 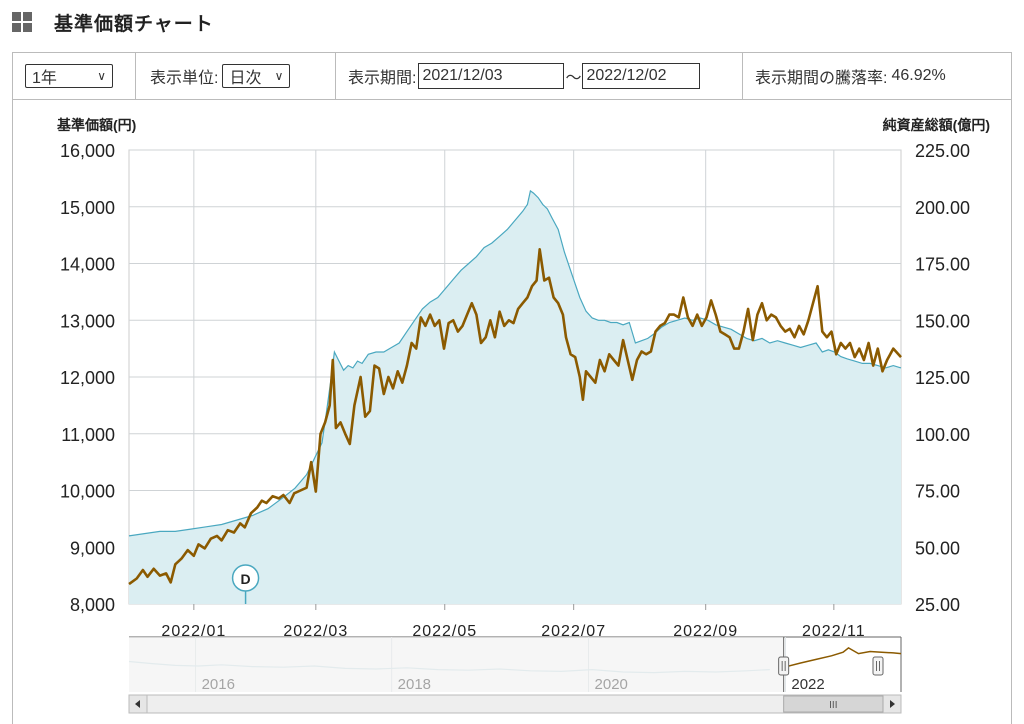 What do you see at coordinates (942, 378) in the screenshot?
I see `y-right-tick-label: 125.00` at bounding box center [942, 378].